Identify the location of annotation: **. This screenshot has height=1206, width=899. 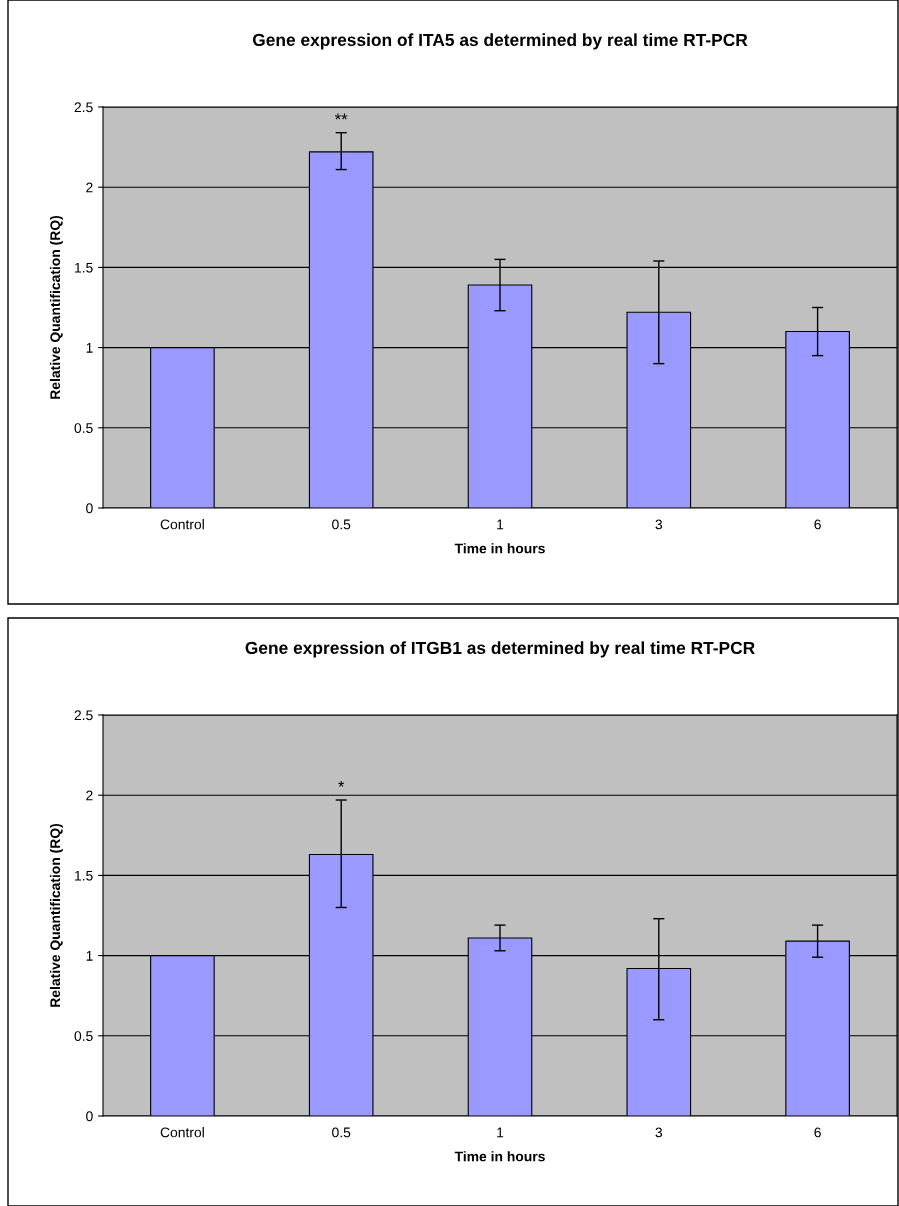
(341, 116).